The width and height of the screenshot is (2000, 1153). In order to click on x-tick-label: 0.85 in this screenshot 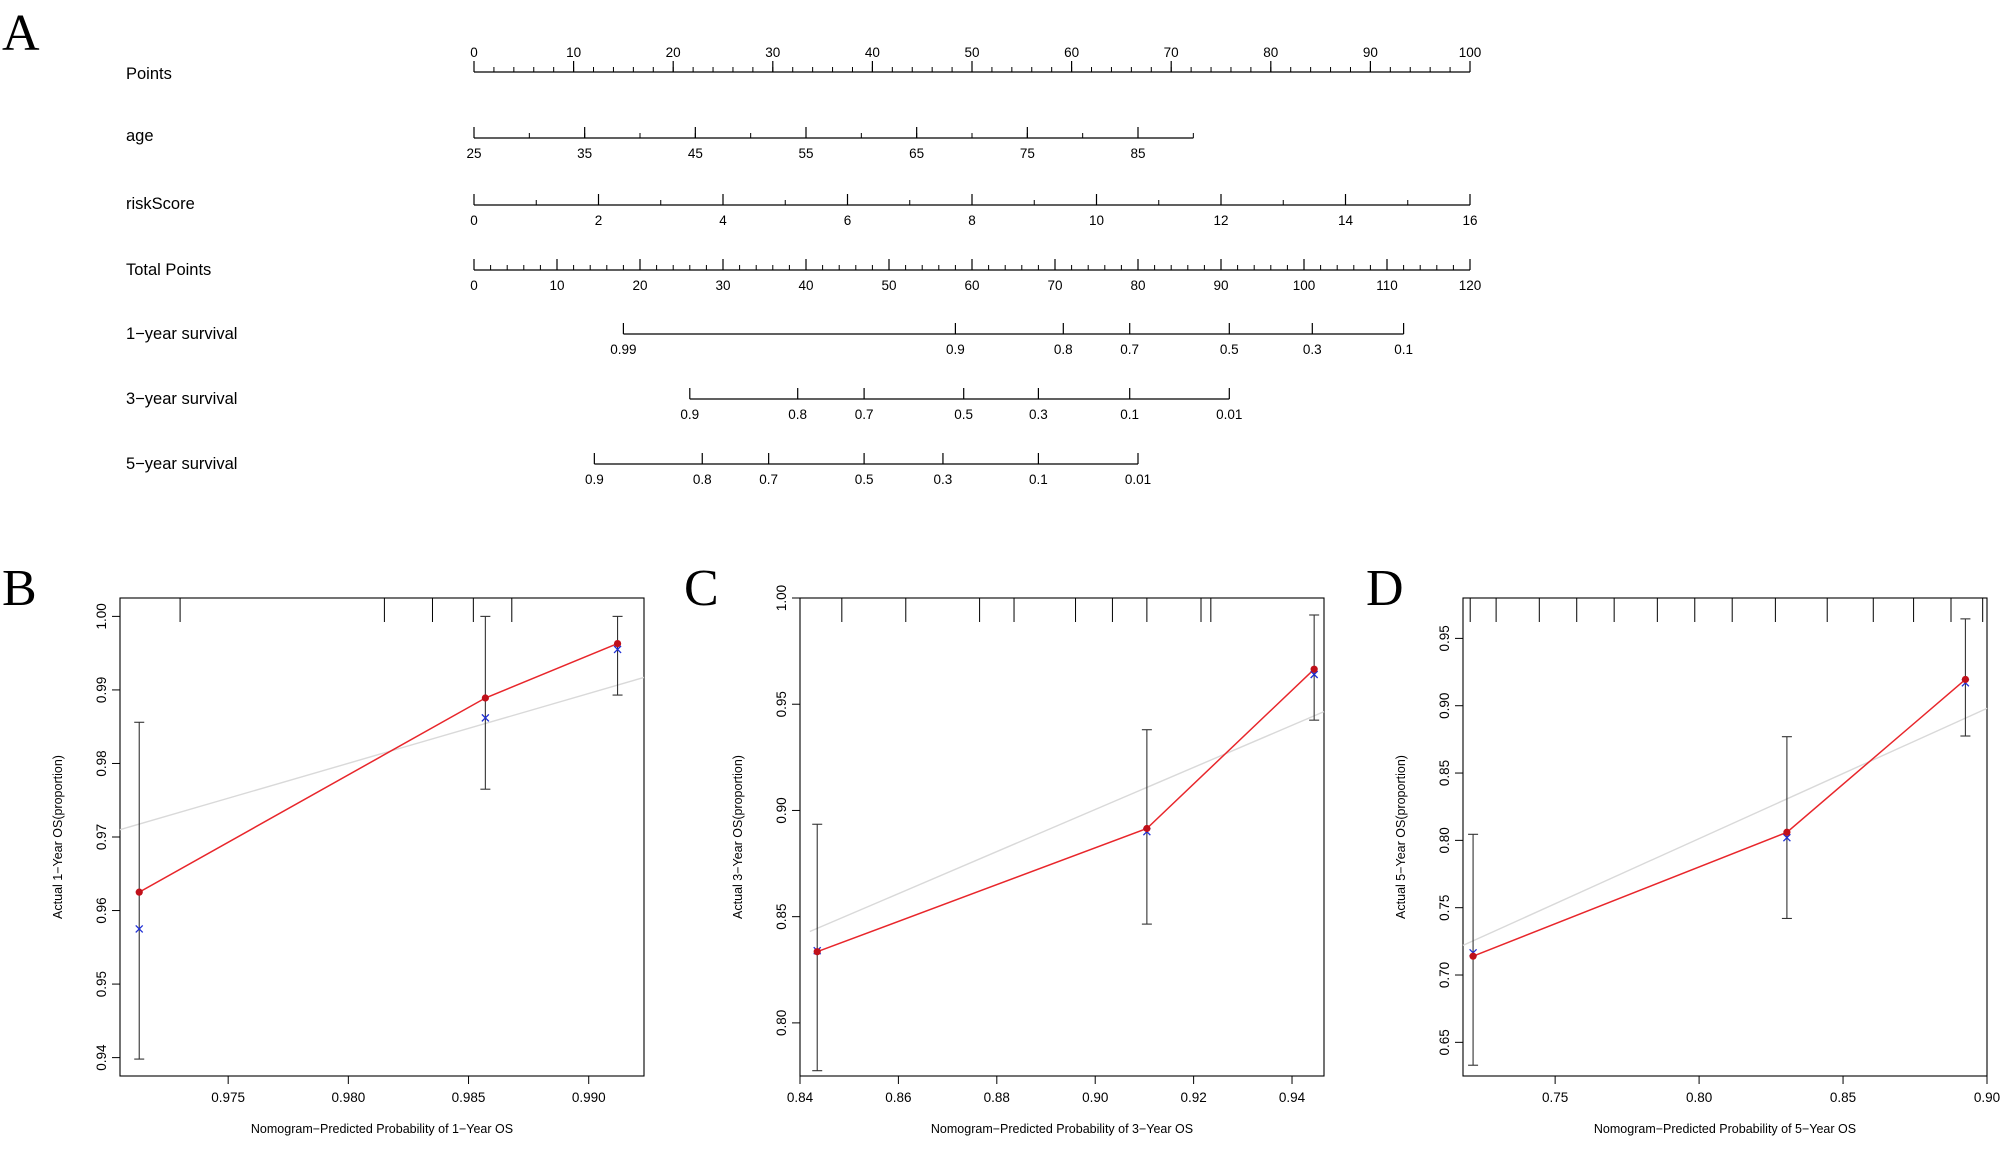, I will do `click(1843, 1097)`.